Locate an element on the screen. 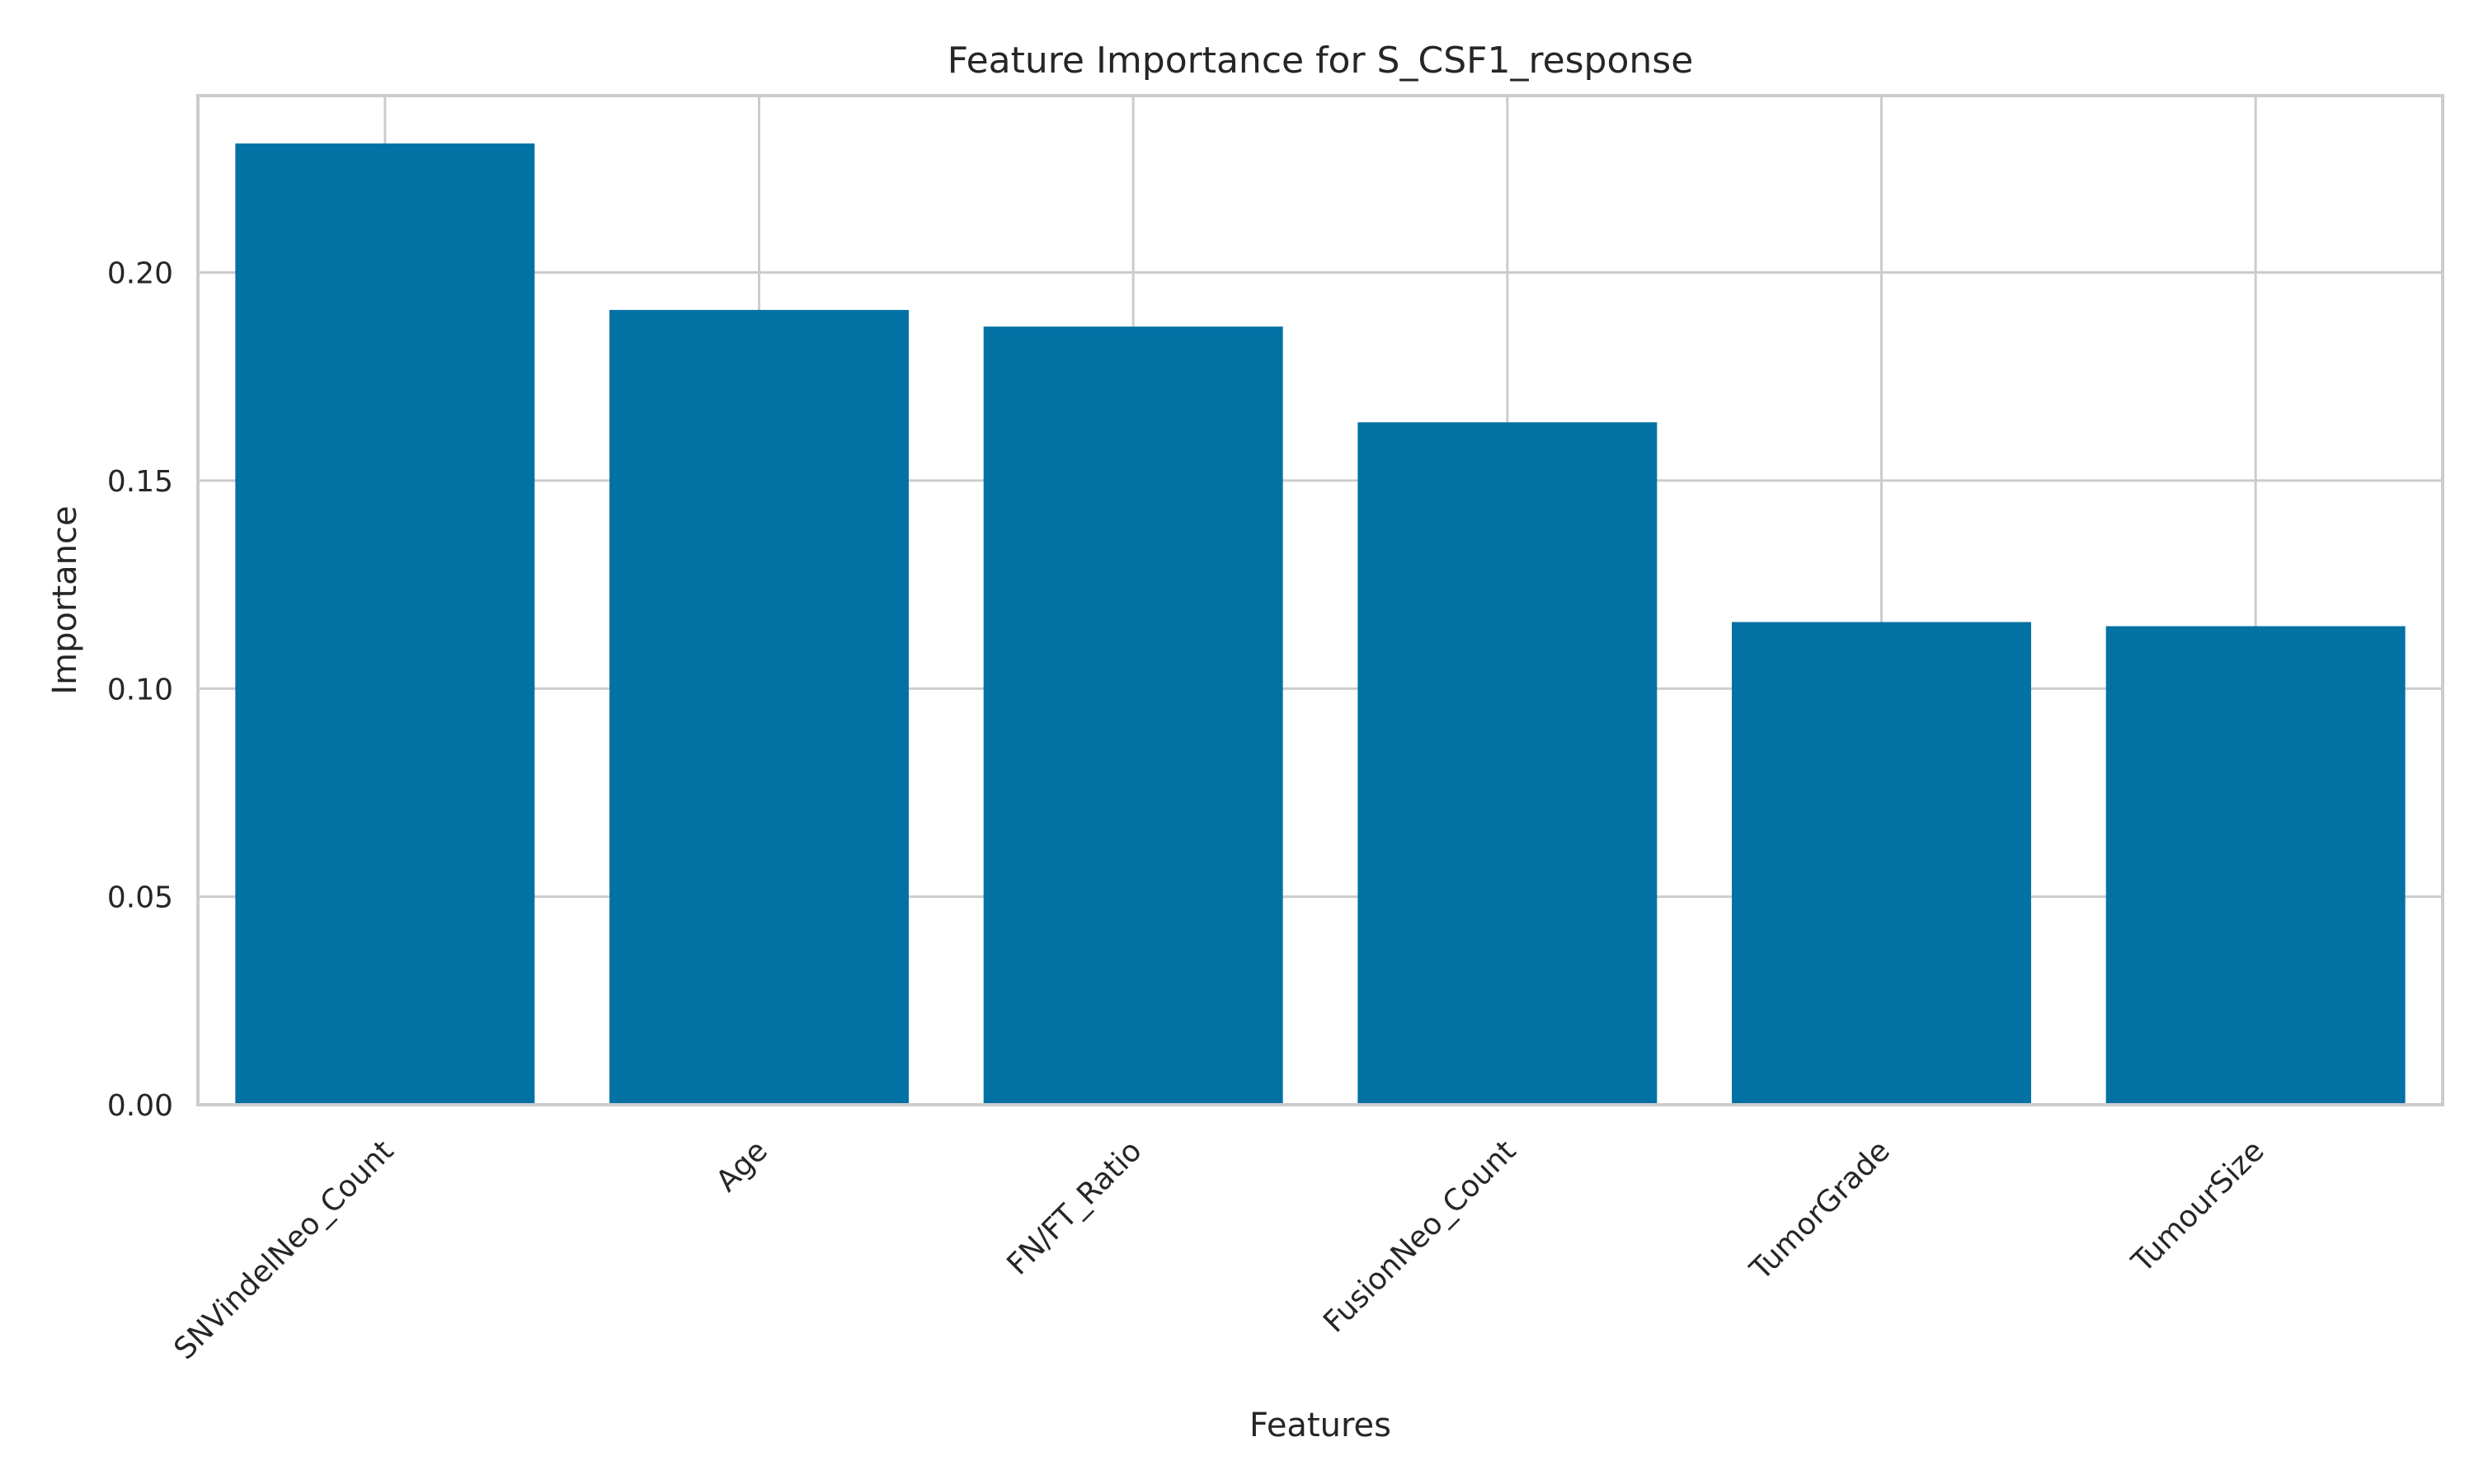  x-axis-label: Features is located at coordinates (1320, 1425).